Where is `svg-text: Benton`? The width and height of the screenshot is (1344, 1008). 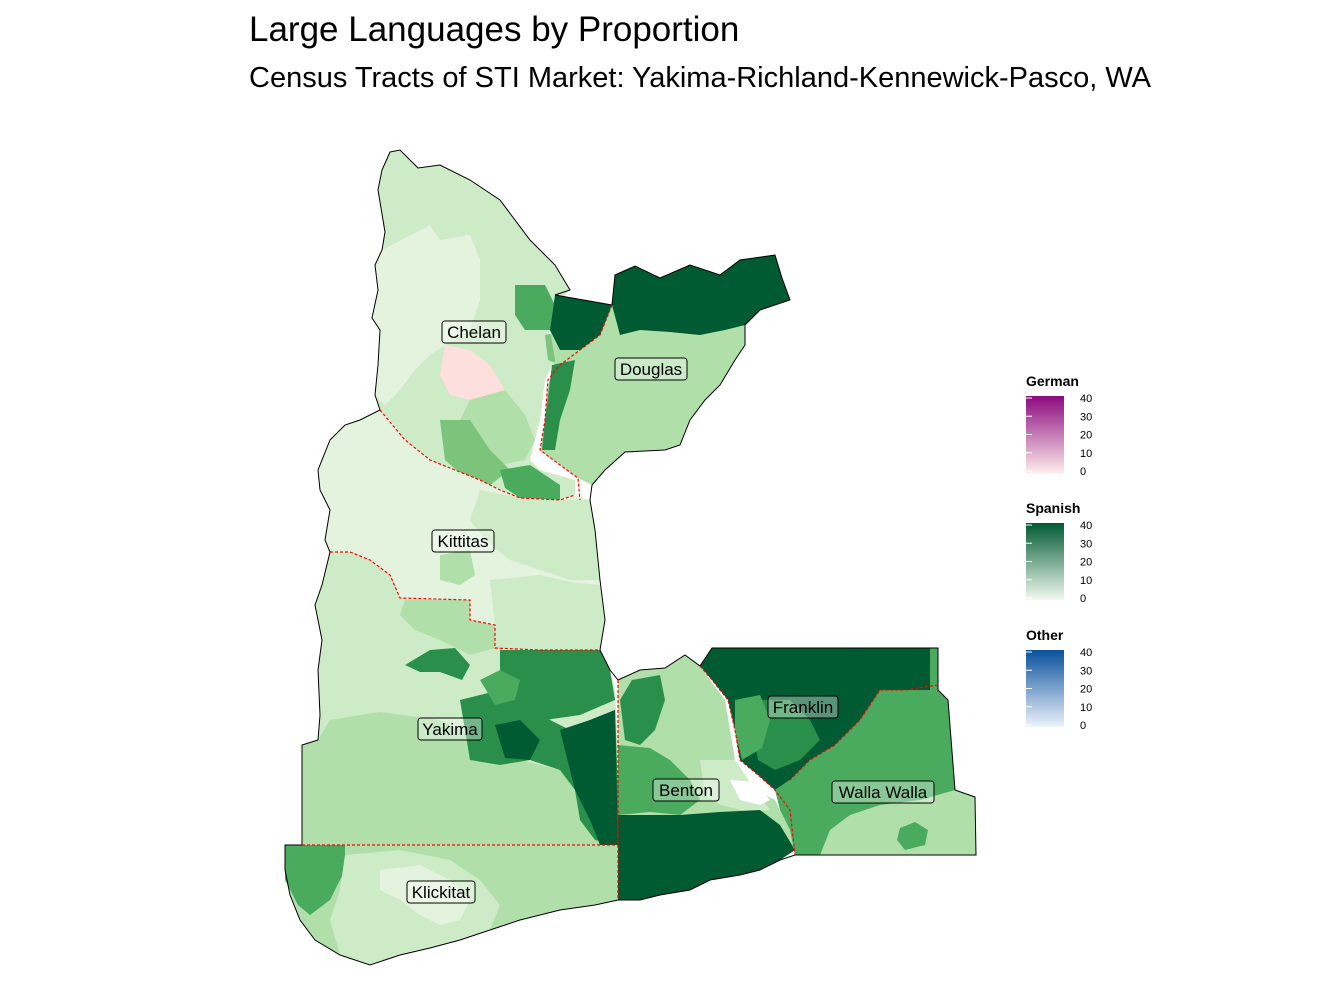 svg-text: Benton is located at coordinates (686, 790).